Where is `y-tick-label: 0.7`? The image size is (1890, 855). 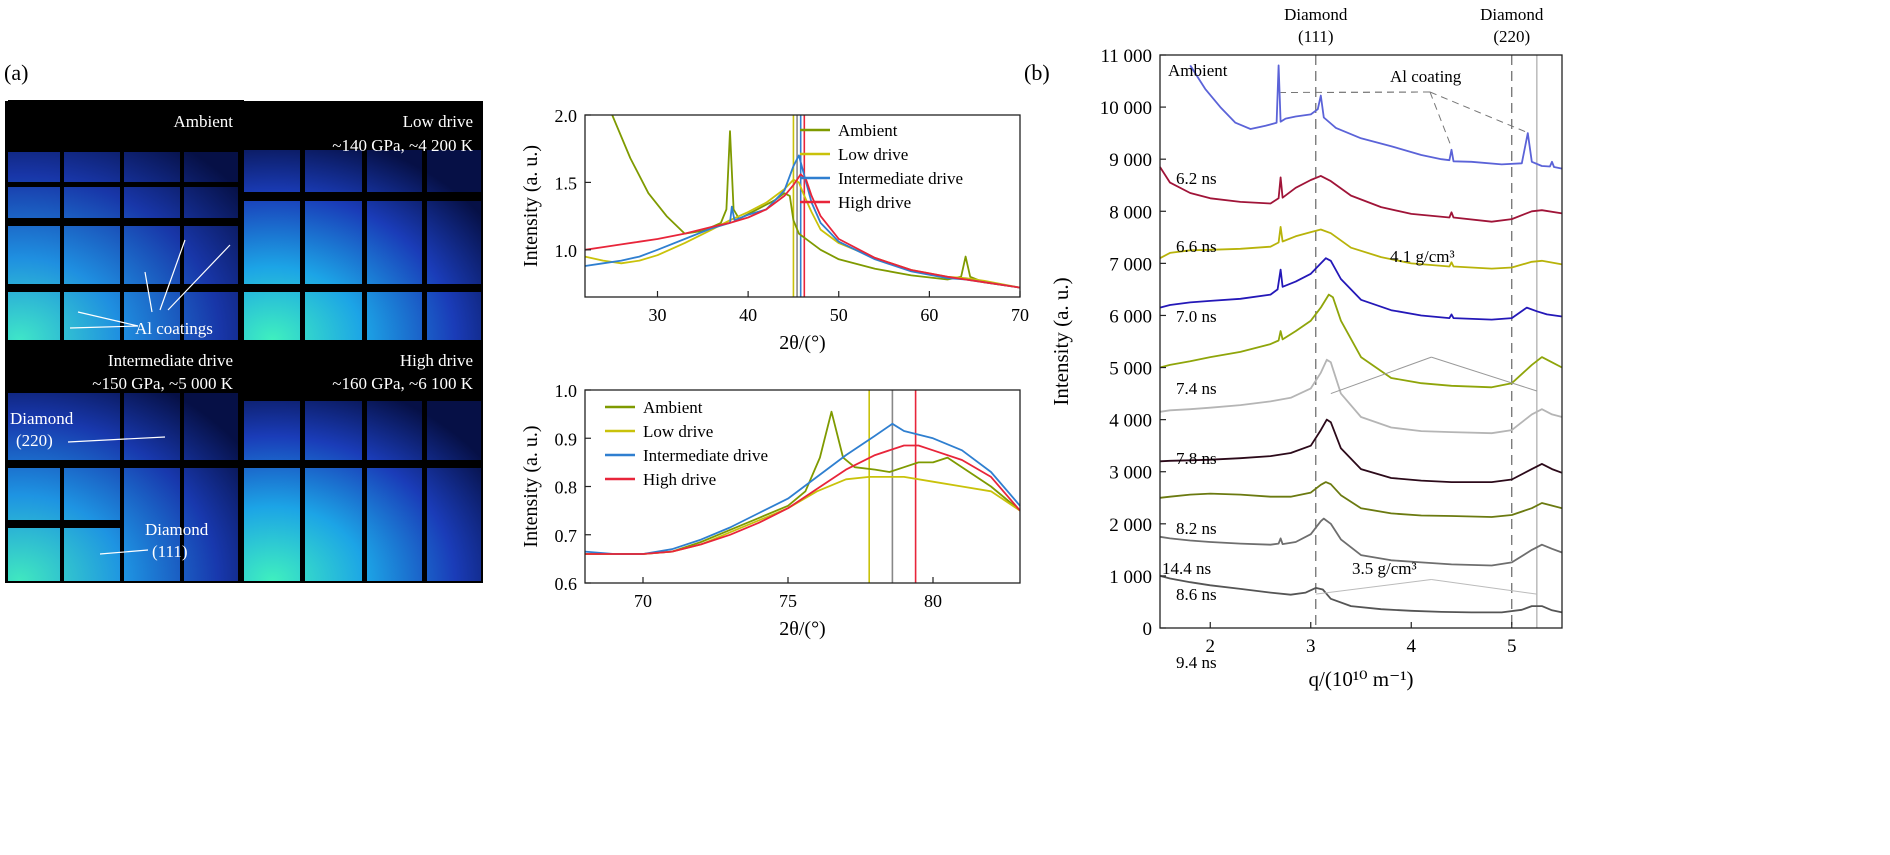 y-tick-label: 0.7 is located at coordinates (566, 536).